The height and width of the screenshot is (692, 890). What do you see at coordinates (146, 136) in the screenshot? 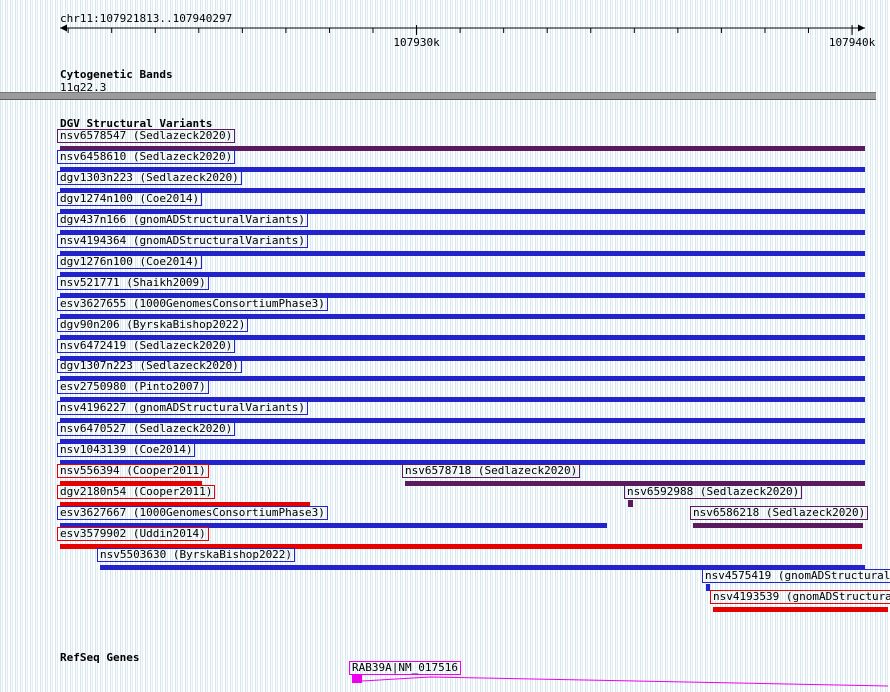
I see `variant-label: nsv6578547 (Sedlazeck2020)` at bounding box center [146, 136].